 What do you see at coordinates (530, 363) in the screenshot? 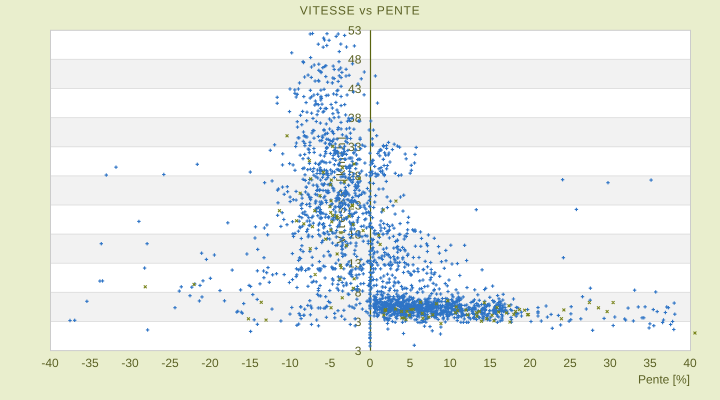
I see `svg-text: 20` at bounding box center [530, 363].